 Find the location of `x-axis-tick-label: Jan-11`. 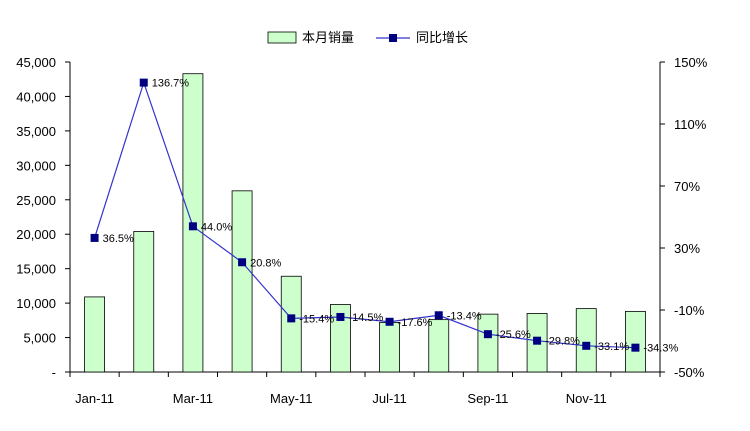

x-axis-tick-label: Jan-11 is located at coordinates (94, 398).